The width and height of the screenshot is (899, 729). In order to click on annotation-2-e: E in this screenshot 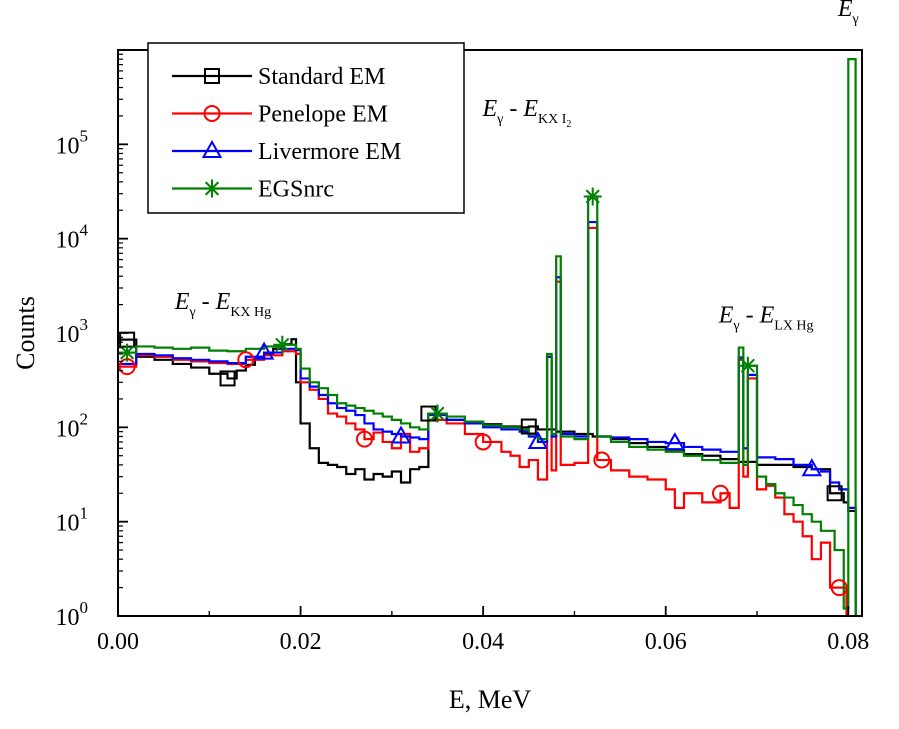, I will do `click(726, 315)`.